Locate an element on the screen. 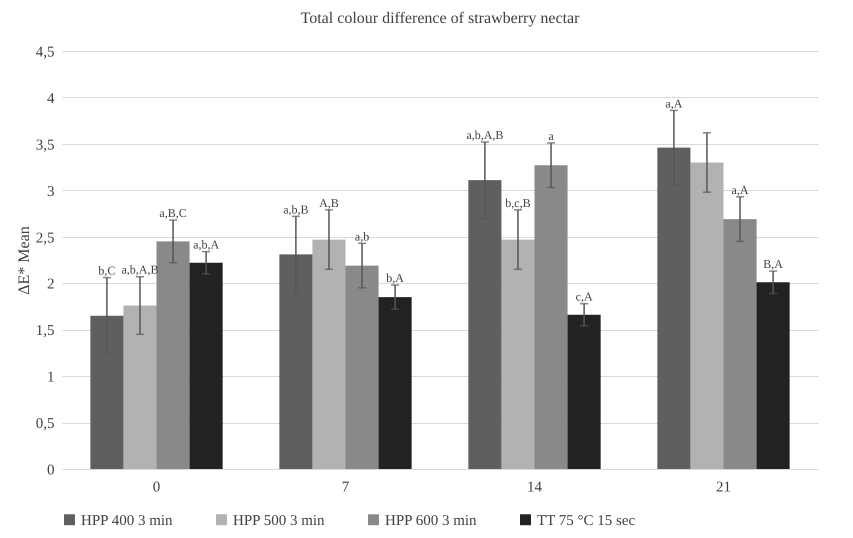 The width and height of the screenshot is (853, 538). data-label: a,B,C is located at coordinates (173, 213).